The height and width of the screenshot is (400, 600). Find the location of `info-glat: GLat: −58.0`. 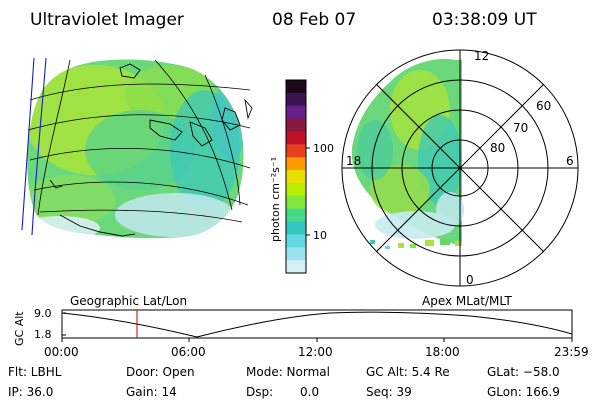

info-glat: GLat: −58.0 is located at coordinates (523, 372).